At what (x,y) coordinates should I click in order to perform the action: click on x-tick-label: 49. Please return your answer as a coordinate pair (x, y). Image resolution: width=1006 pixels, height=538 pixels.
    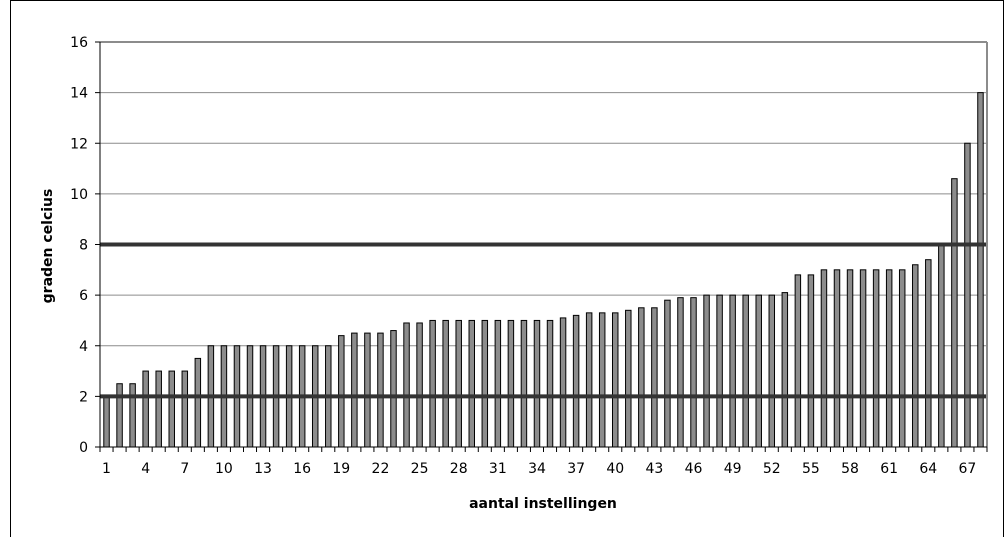
    Looking at the image, I should click on (733, 469).